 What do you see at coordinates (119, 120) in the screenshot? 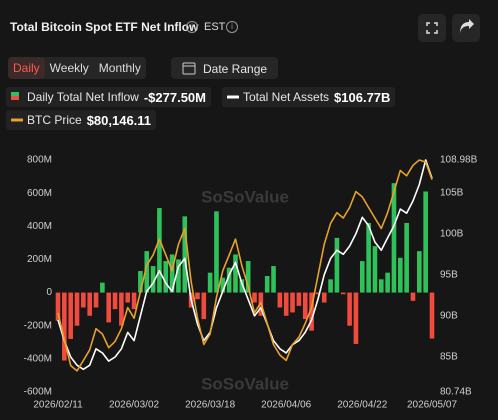
I see `legend-value: $80,146.11` at bounding box center [119, 120].